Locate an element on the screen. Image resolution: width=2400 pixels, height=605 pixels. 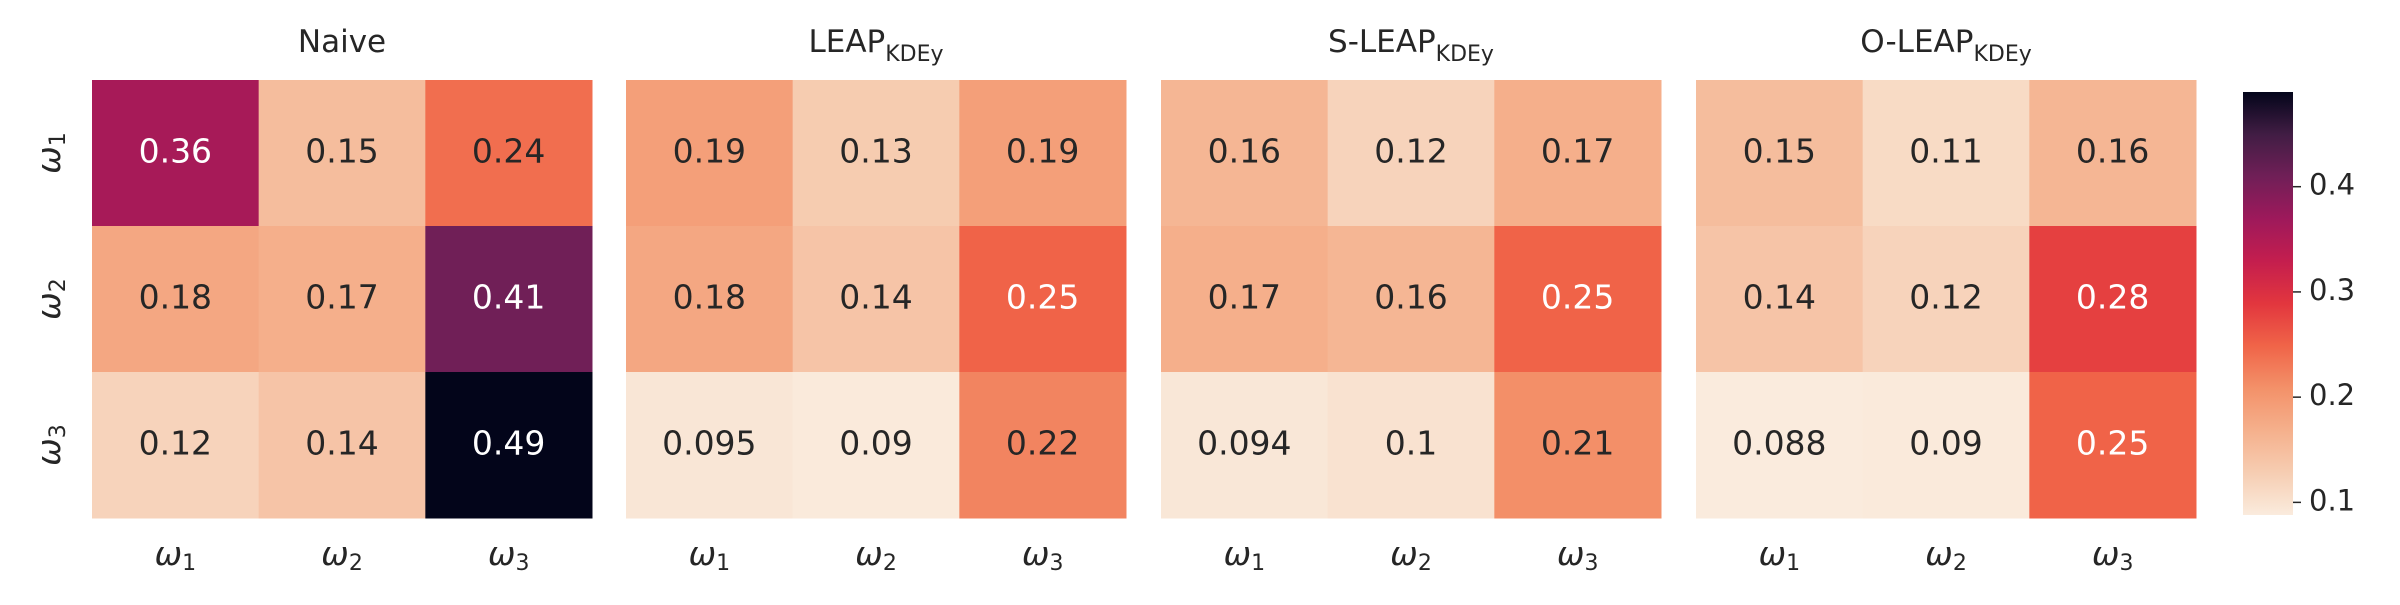
cell-value-label: 0.22 is located at coordinates (1042, 443).